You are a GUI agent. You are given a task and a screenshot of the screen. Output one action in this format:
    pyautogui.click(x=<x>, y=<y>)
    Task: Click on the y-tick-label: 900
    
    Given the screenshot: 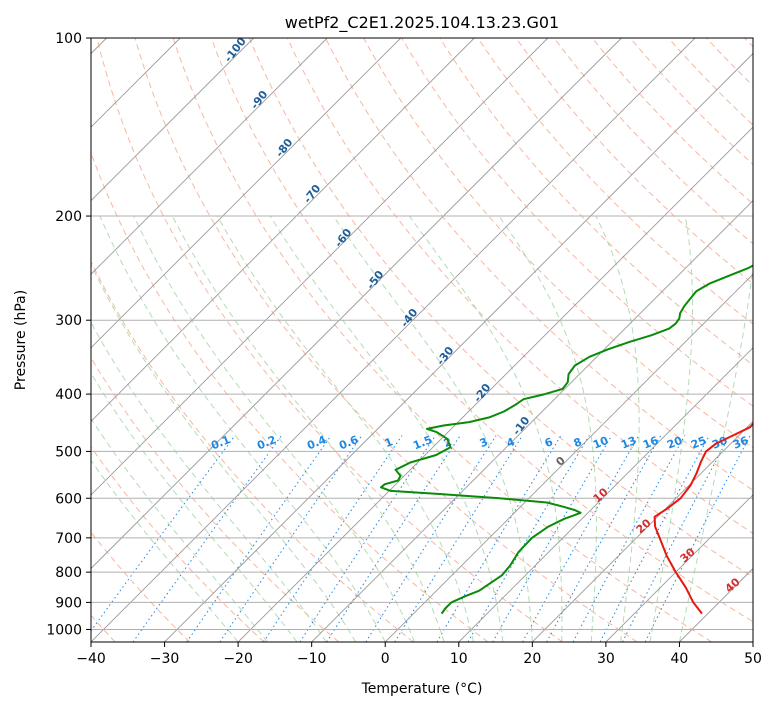 What is the action you would take?
    pyautogui.click(x=68, y=603)
    